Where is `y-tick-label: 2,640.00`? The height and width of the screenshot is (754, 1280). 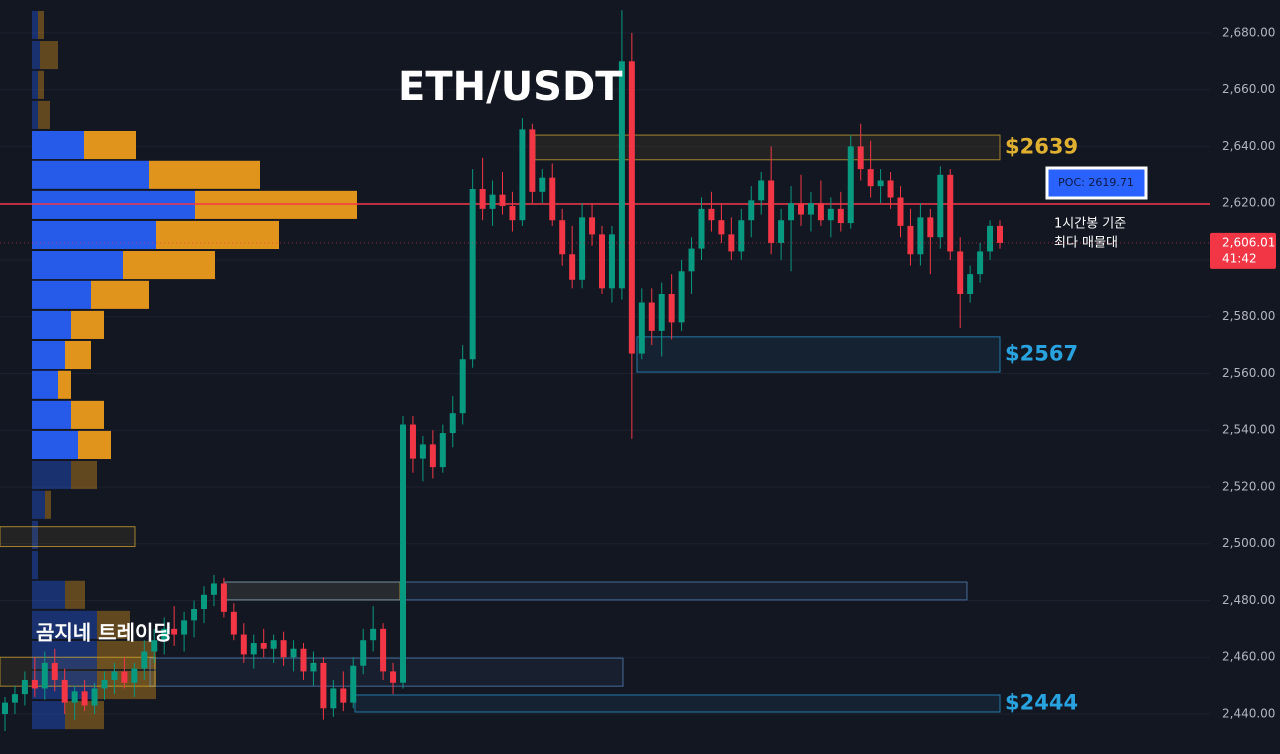
y-tick-label: 2,640.00 is located at coordinates (1248, 146).